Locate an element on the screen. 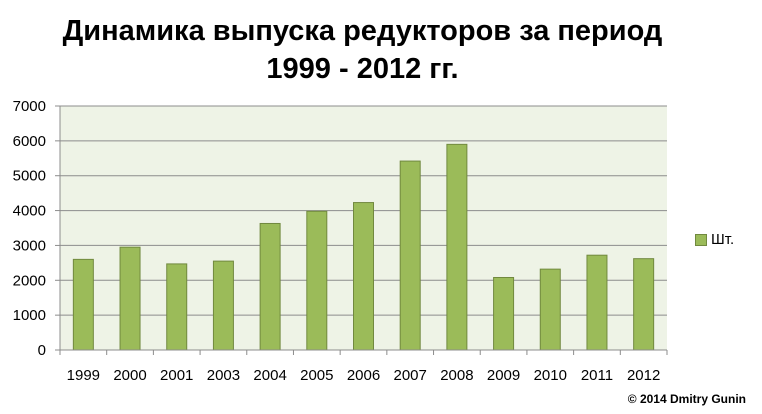  y-tick-label: 7000 is located at coordinates (29, 106).